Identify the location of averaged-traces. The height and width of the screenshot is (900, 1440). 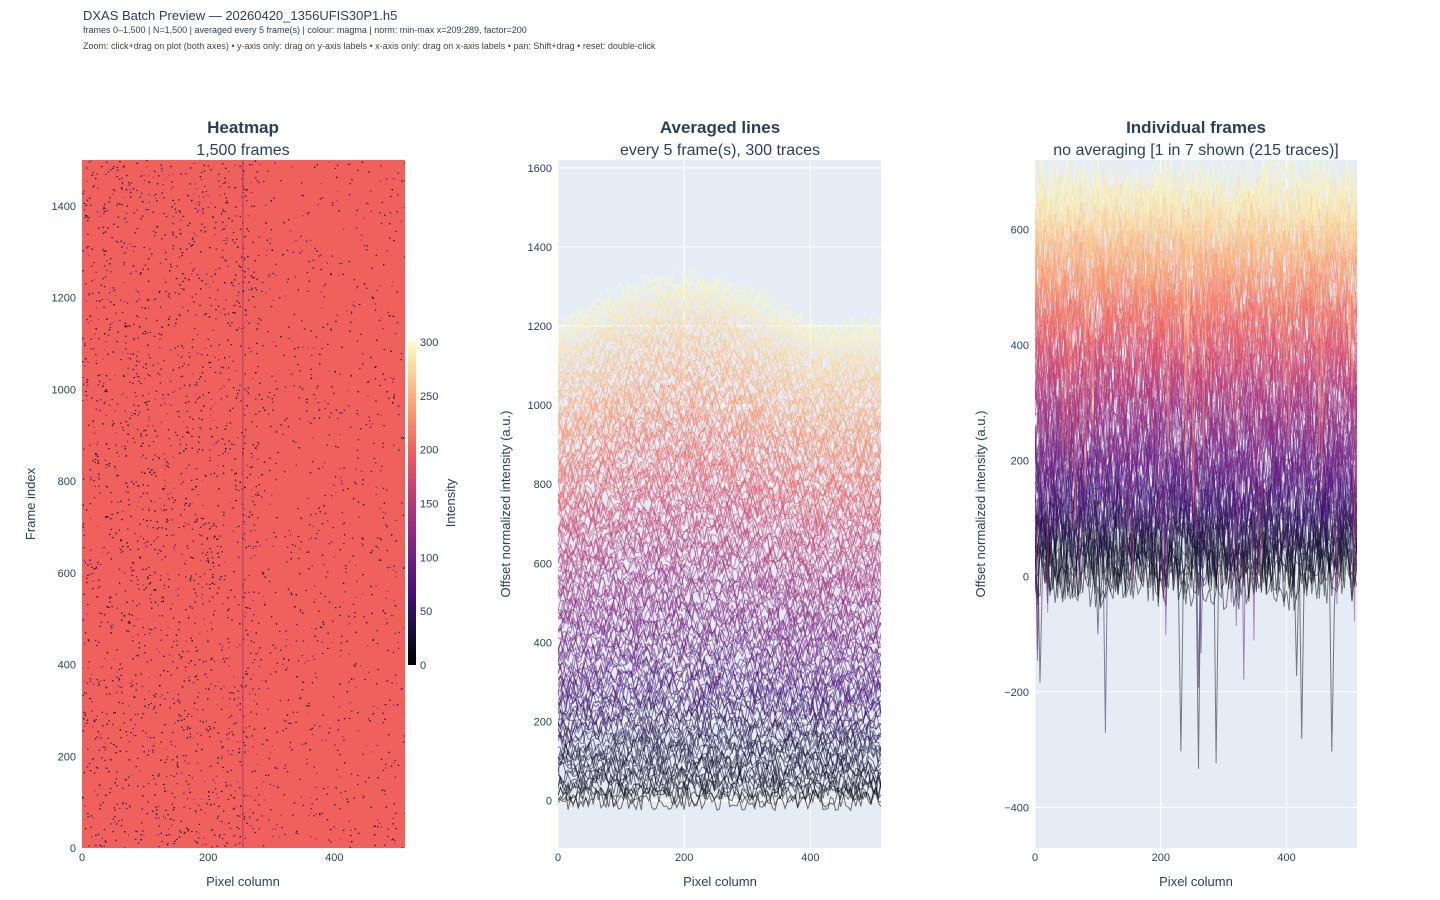
(719, 539).